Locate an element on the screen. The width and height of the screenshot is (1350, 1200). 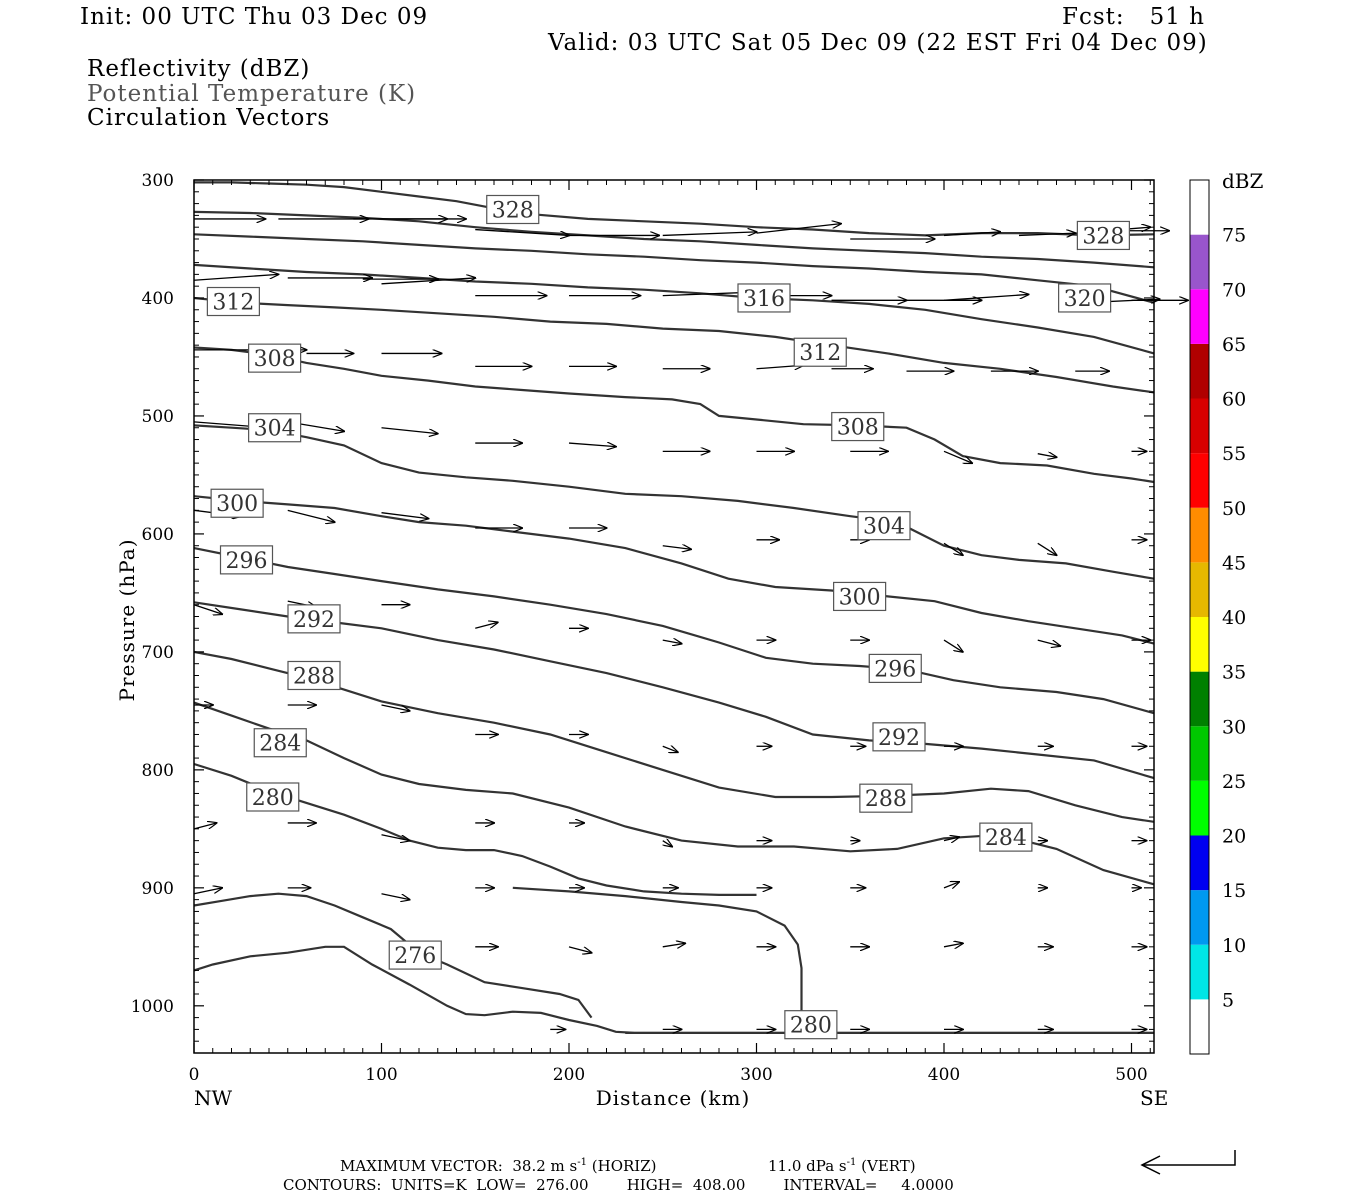
colorbar-tick-label: 35 is located at coordinates (1234, 673).